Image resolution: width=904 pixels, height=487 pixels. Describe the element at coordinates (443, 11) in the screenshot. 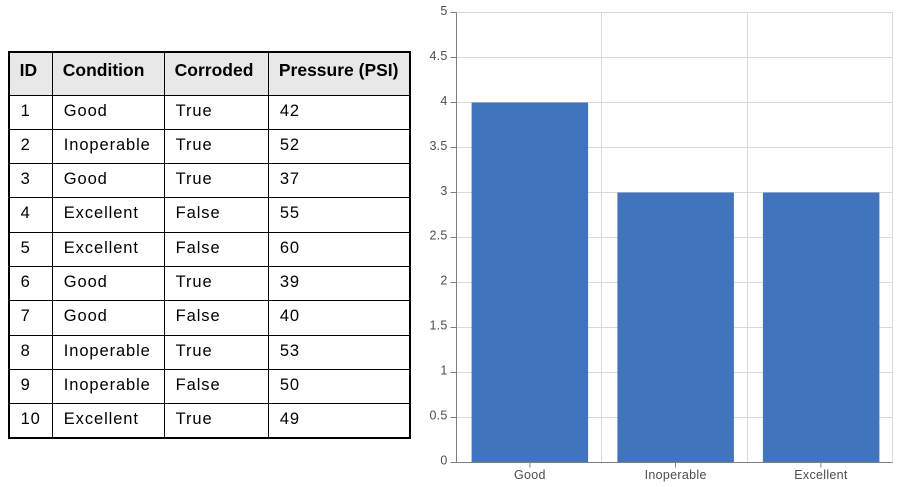

I see `svg-text: 5` at that location.